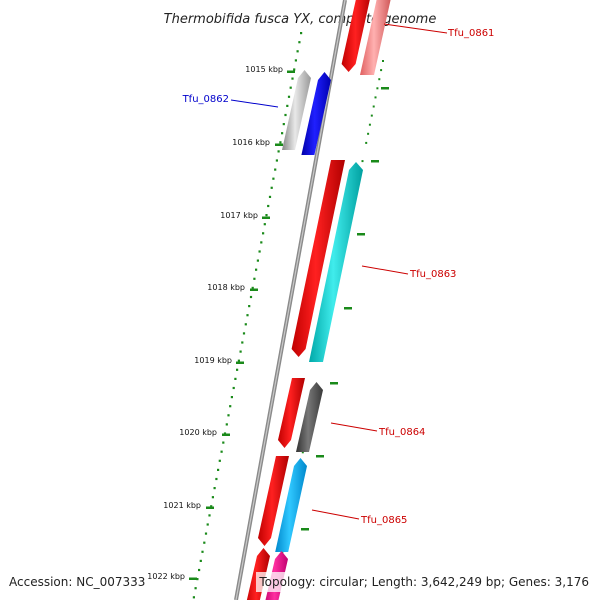 This screenshot has width=600, height=600. What do you see at coordinates (291, 505) in the screenshot?
I see `cds-arrow-tfu-0865-strand-b` at bounding box center [291, 505].